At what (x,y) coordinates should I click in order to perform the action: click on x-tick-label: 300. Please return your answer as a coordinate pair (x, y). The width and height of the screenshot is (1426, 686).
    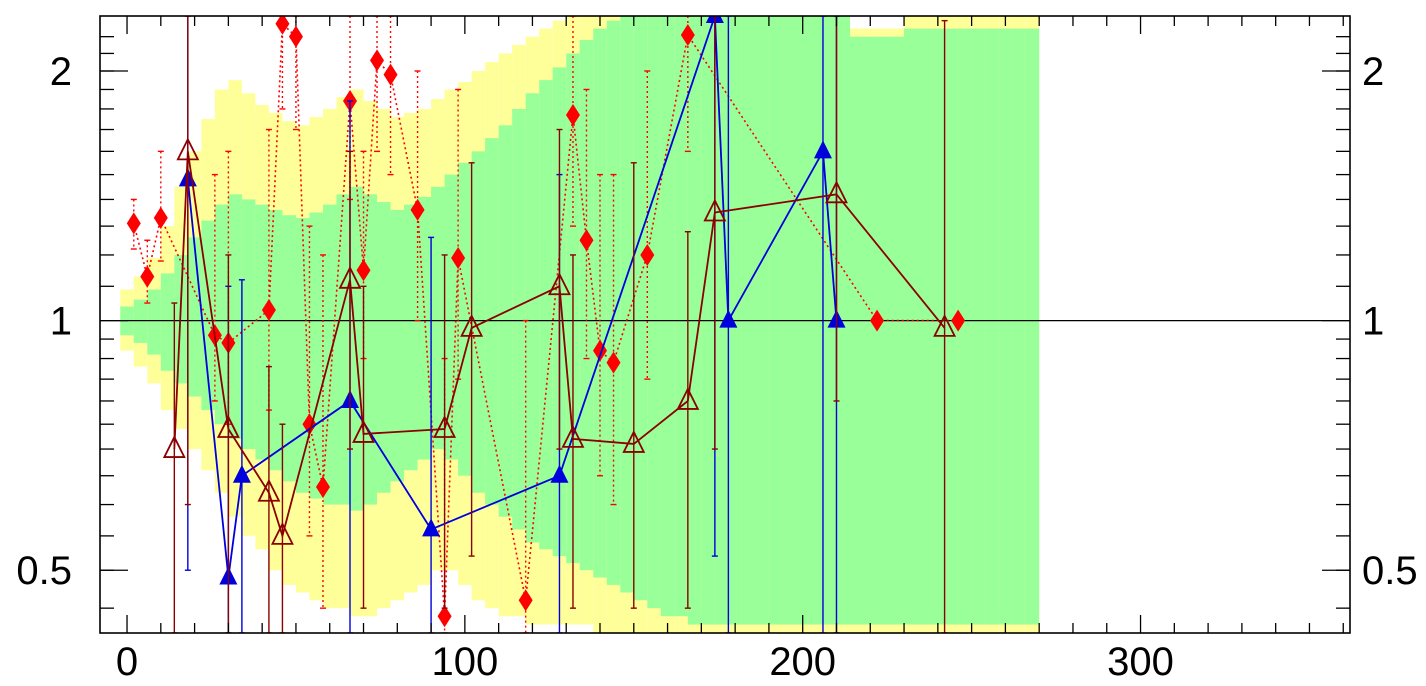
    Looking at the image, I should click on (1140, 660).